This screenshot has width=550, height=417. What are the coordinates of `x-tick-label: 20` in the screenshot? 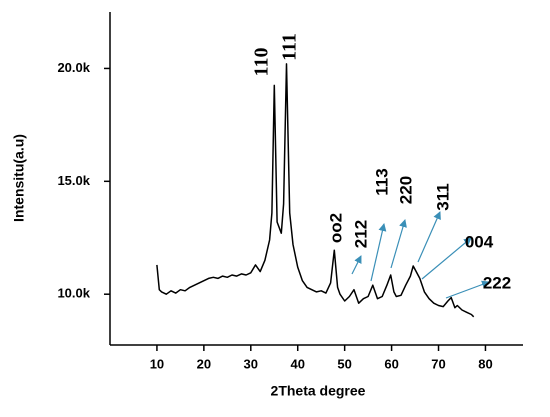 It's located at (204, 363).